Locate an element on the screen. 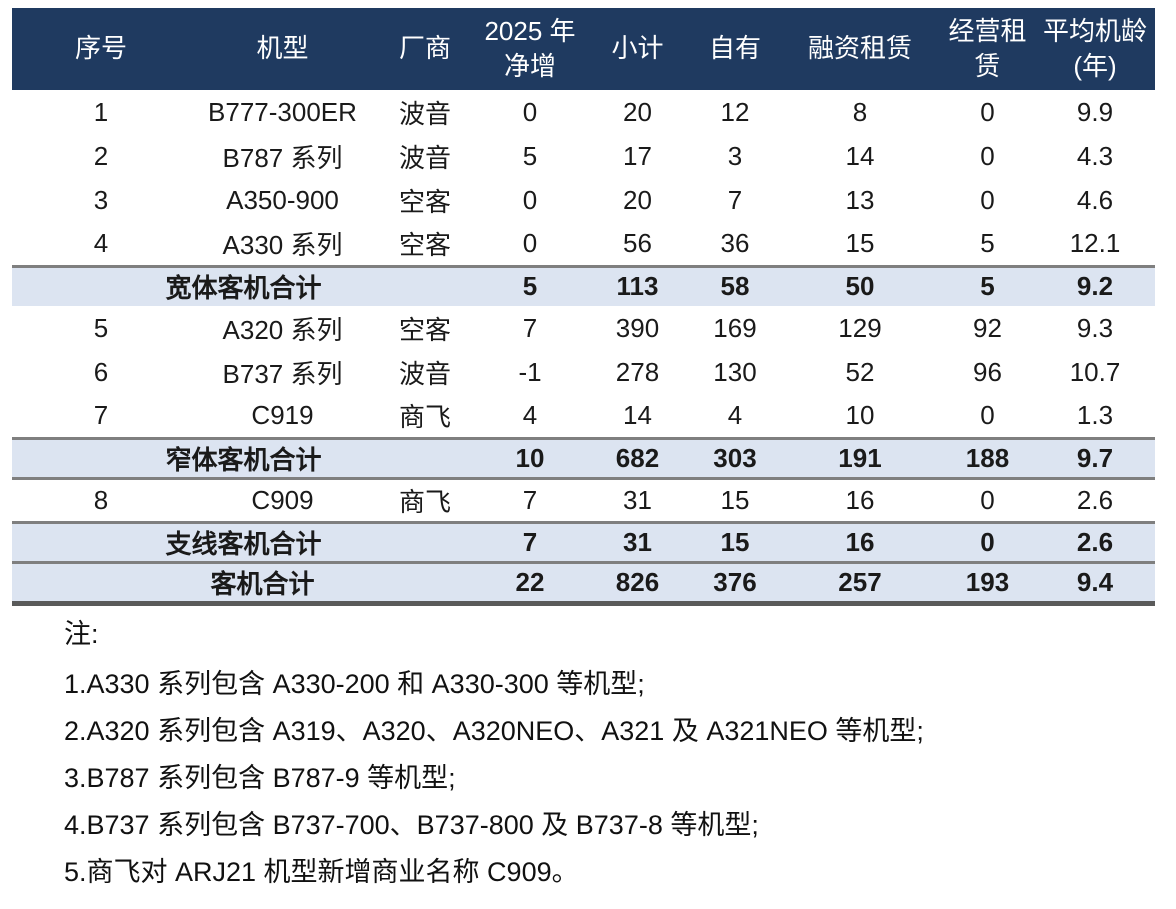  cell: 130 is located at coordinates (735, 371).